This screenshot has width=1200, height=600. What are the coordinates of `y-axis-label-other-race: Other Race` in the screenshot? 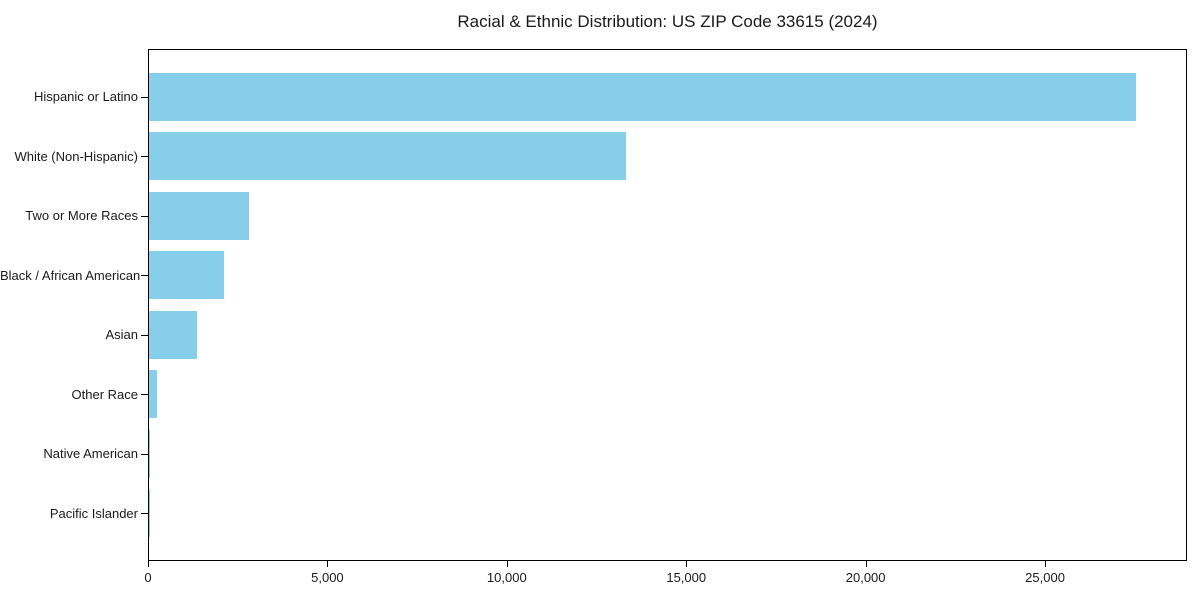 It's located at (104, 394).